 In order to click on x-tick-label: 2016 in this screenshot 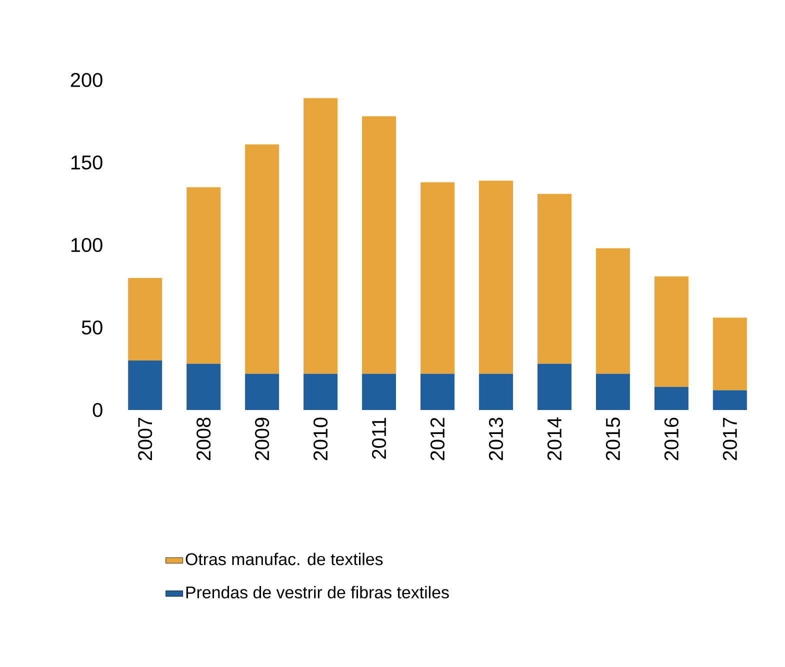, I will do `click(671, 439)`.